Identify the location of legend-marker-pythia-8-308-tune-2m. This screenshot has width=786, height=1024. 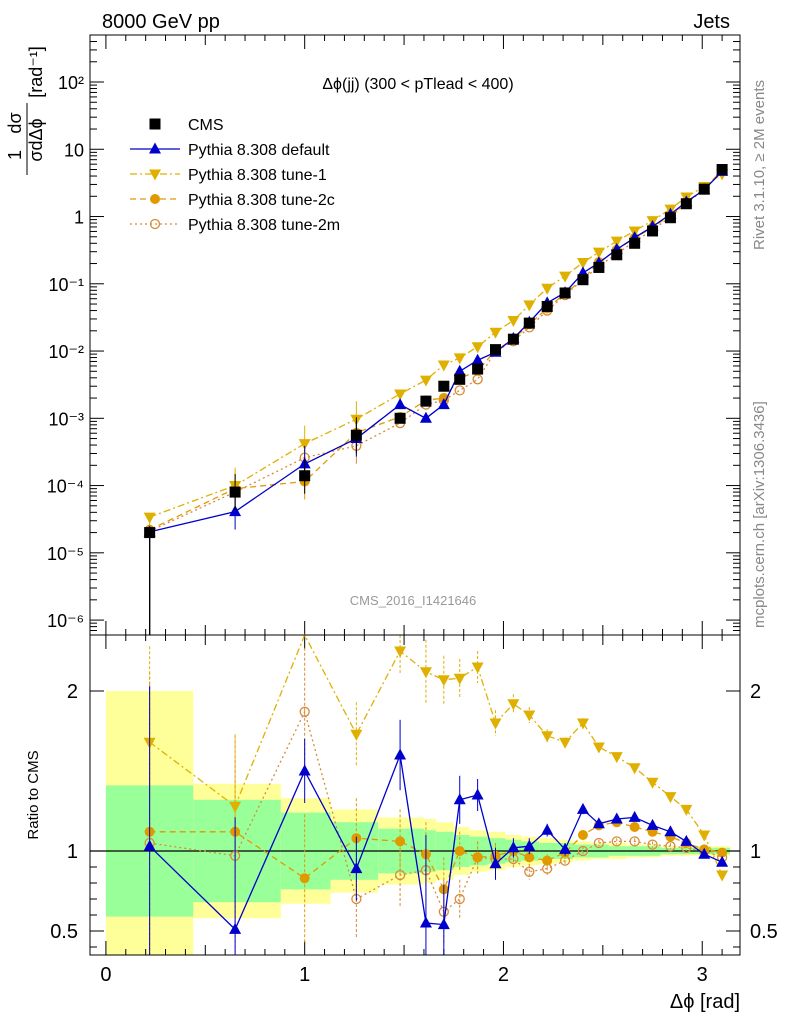
(155, 224).